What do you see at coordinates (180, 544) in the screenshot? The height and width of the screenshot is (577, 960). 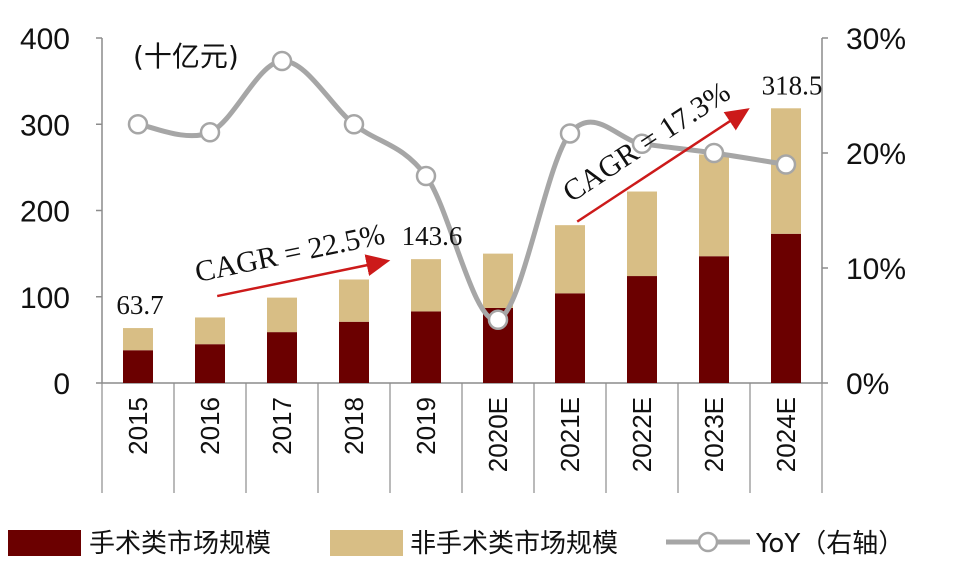 I see `legend-label-surgical: 手术类市场规模` at bounding box center [180, 544].